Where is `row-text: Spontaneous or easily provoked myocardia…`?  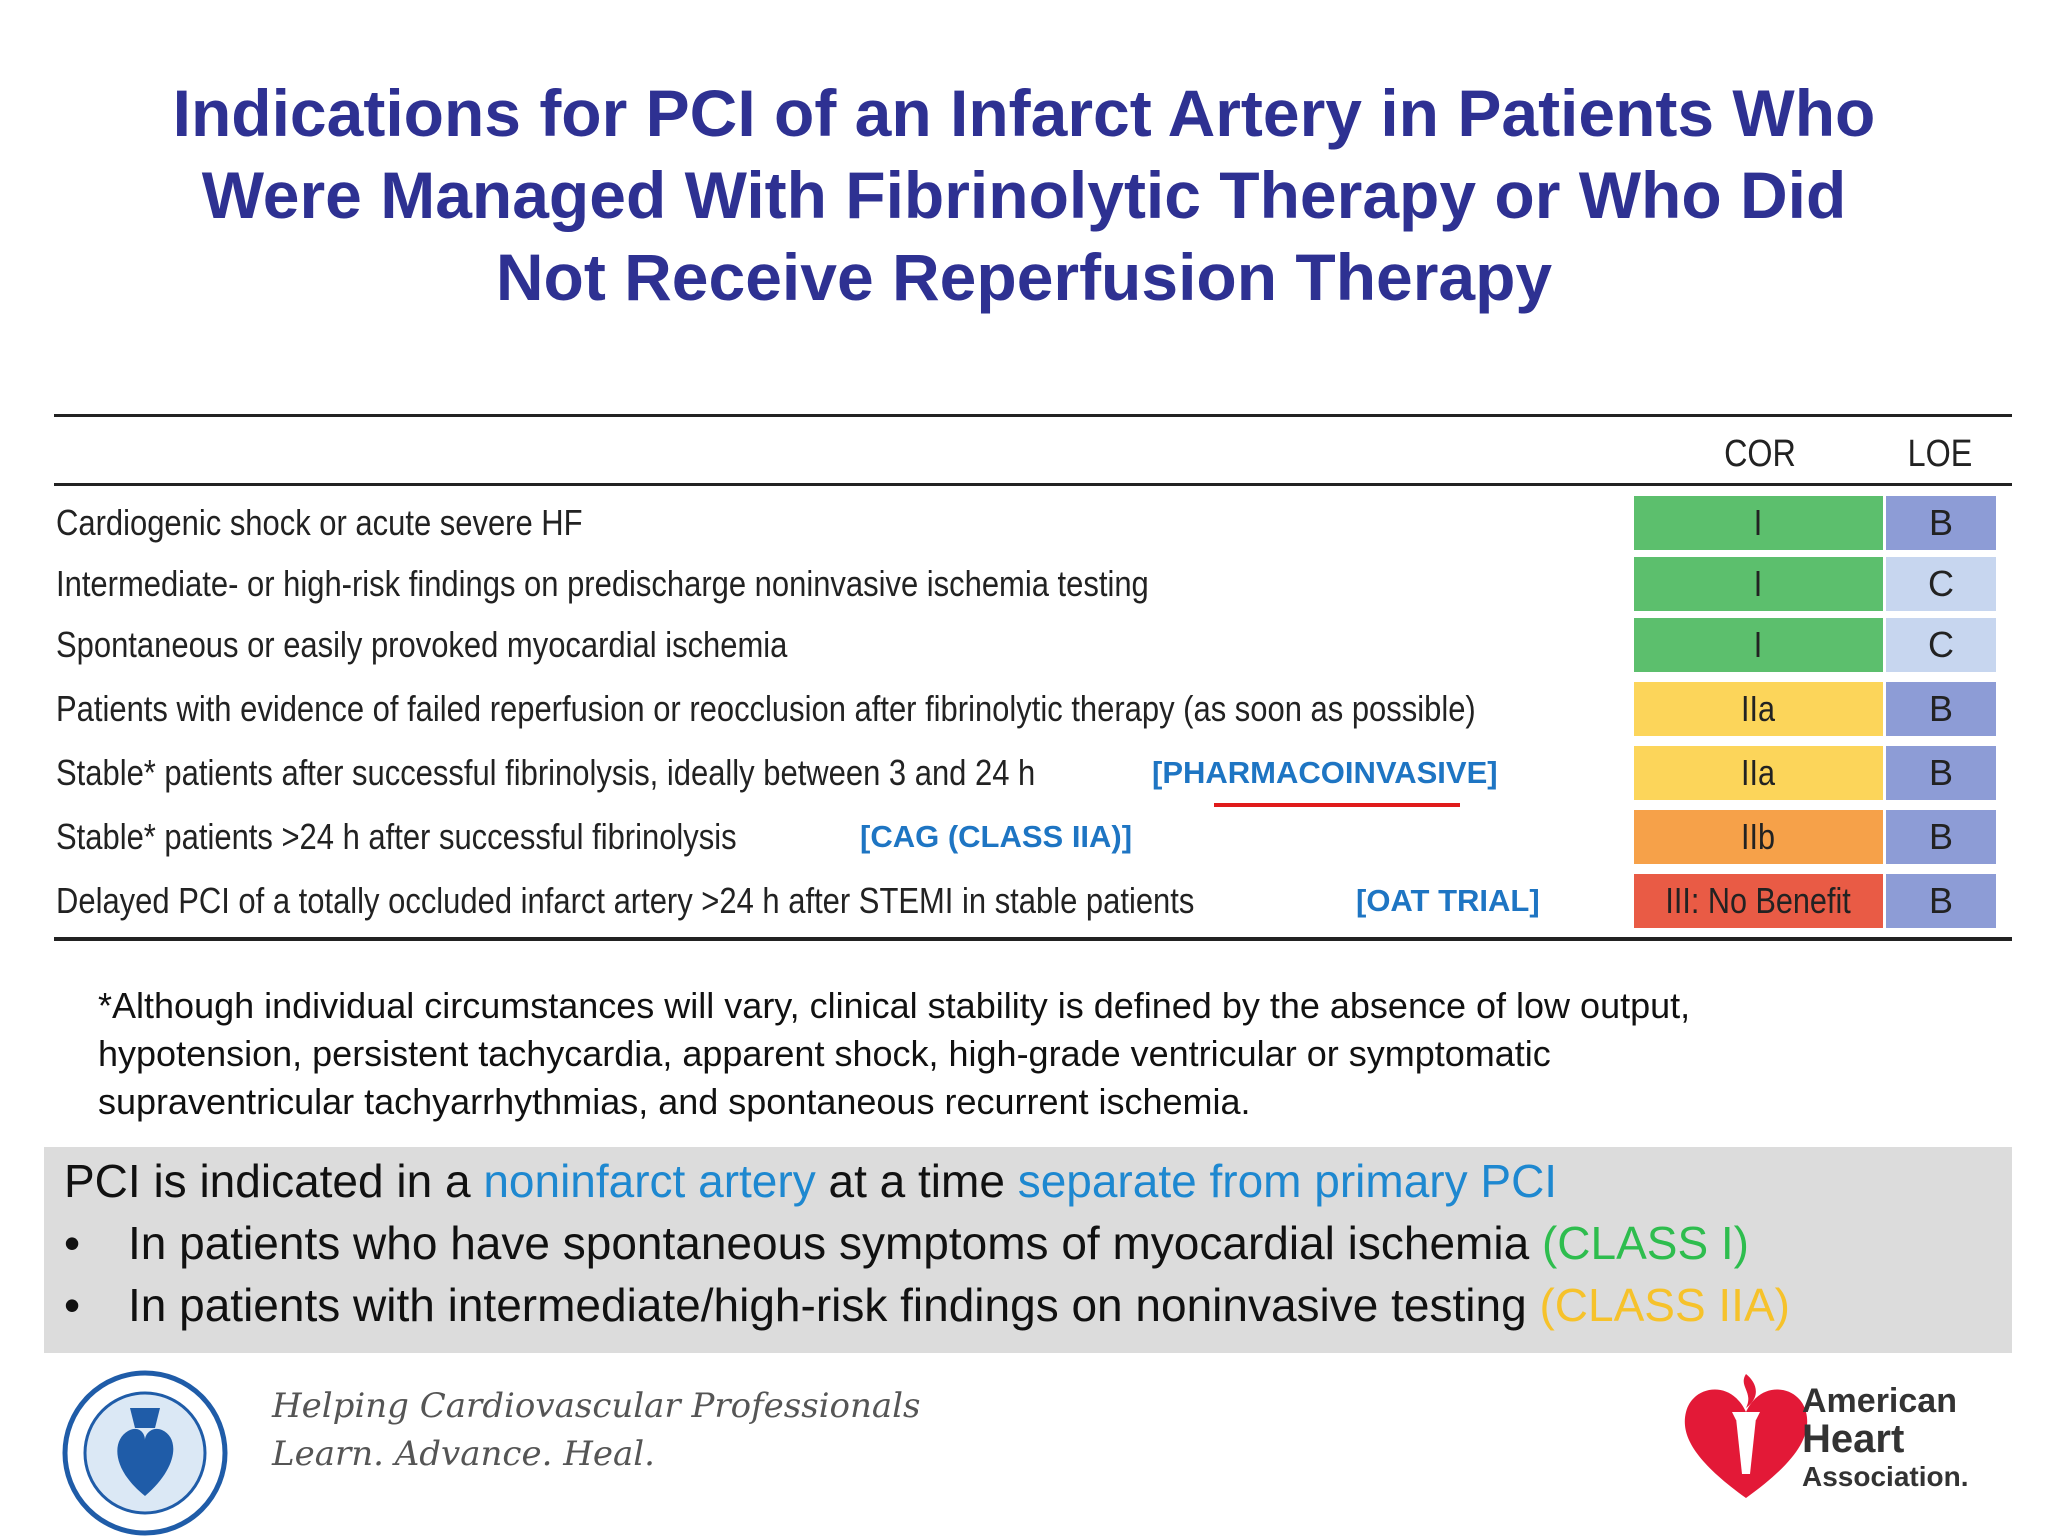
row-text: Spontaneous or easily provoked myocardia… is located at coordinates (422, 644).